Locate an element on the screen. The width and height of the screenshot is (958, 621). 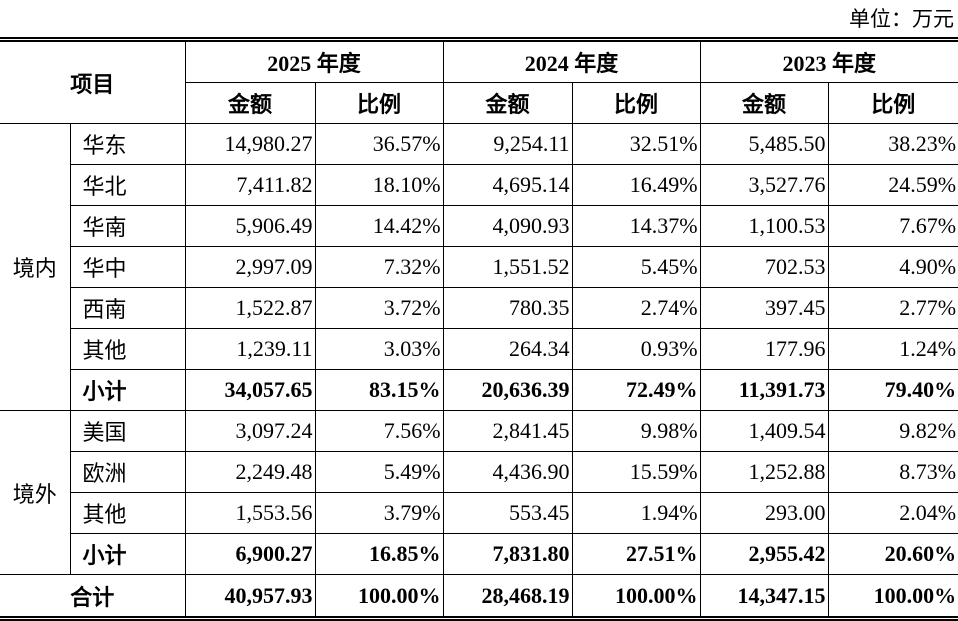
table-row: 其他 1,239.11 3.03% 264.34 0.93% 177.96 1.24% is located at coordinates (479, 349).